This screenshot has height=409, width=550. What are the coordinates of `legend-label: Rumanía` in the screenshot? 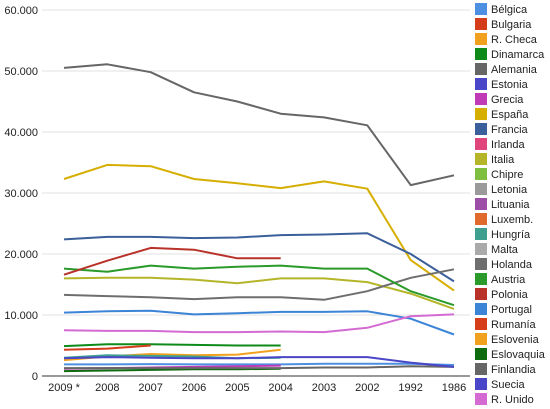 It's located at (514, 325).